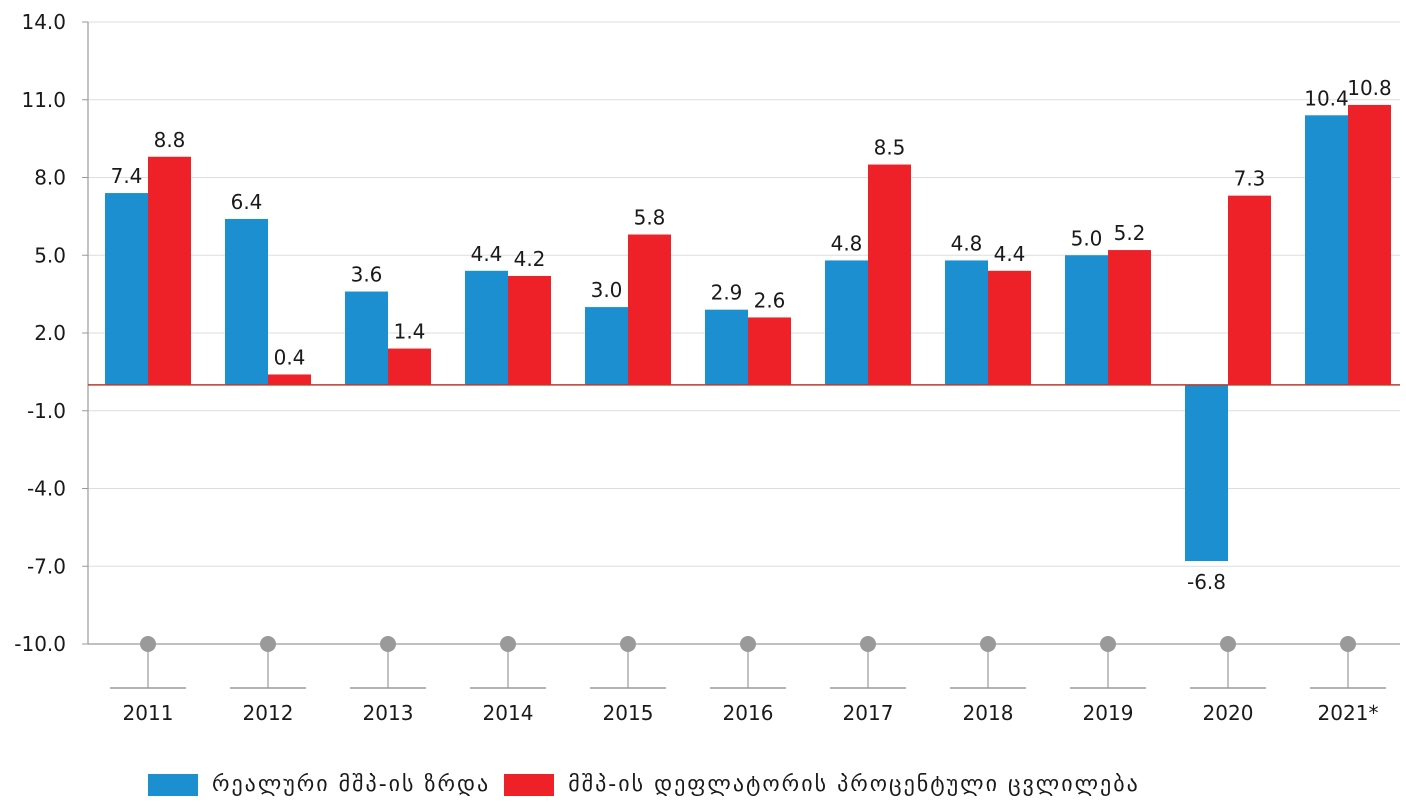  I want to click on x-tick-label: 2014, so click(508, 713).